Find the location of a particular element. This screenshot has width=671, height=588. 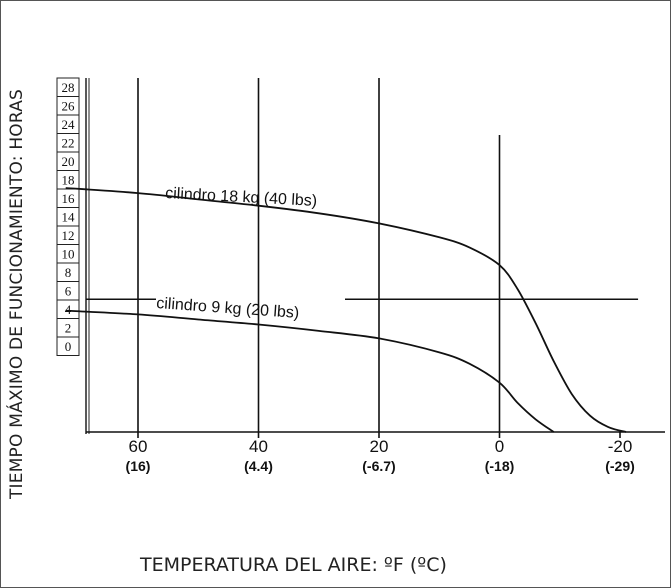

y-axis-label: TIEMPO MÁXIMO DE FUNCIONAMIENTO: HORAS is located at coordinates (17, 294).